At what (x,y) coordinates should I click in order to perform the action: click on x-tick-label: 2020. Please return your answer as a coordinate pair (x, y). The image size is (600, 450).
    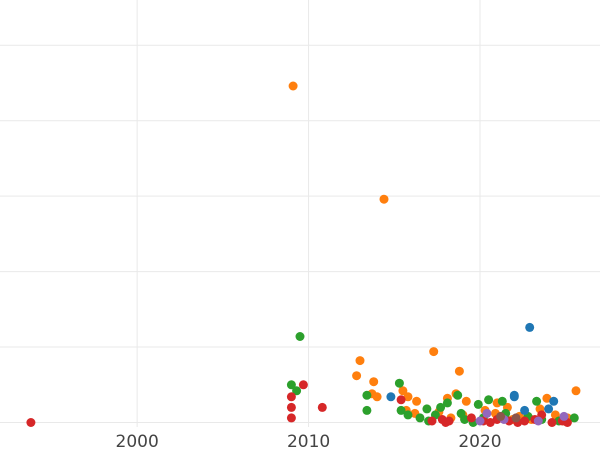
    Looking at the image, I should click on (479, 441).